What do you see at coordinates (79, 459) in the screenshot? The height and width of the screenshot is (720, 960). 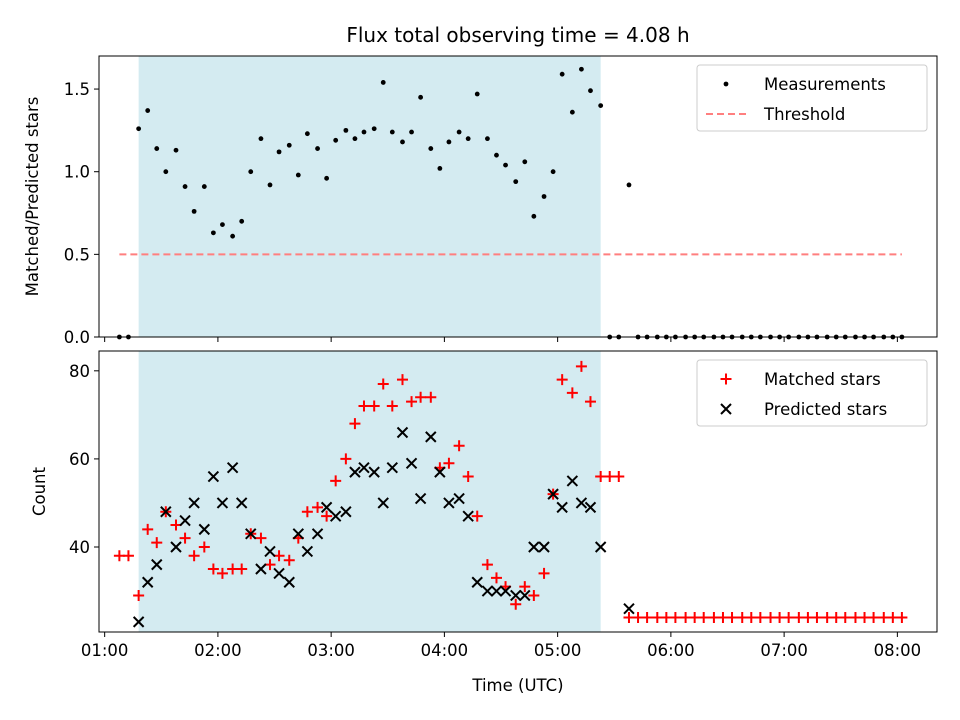 I see `y-tick-label: 60` at bounding box center [79, 459].